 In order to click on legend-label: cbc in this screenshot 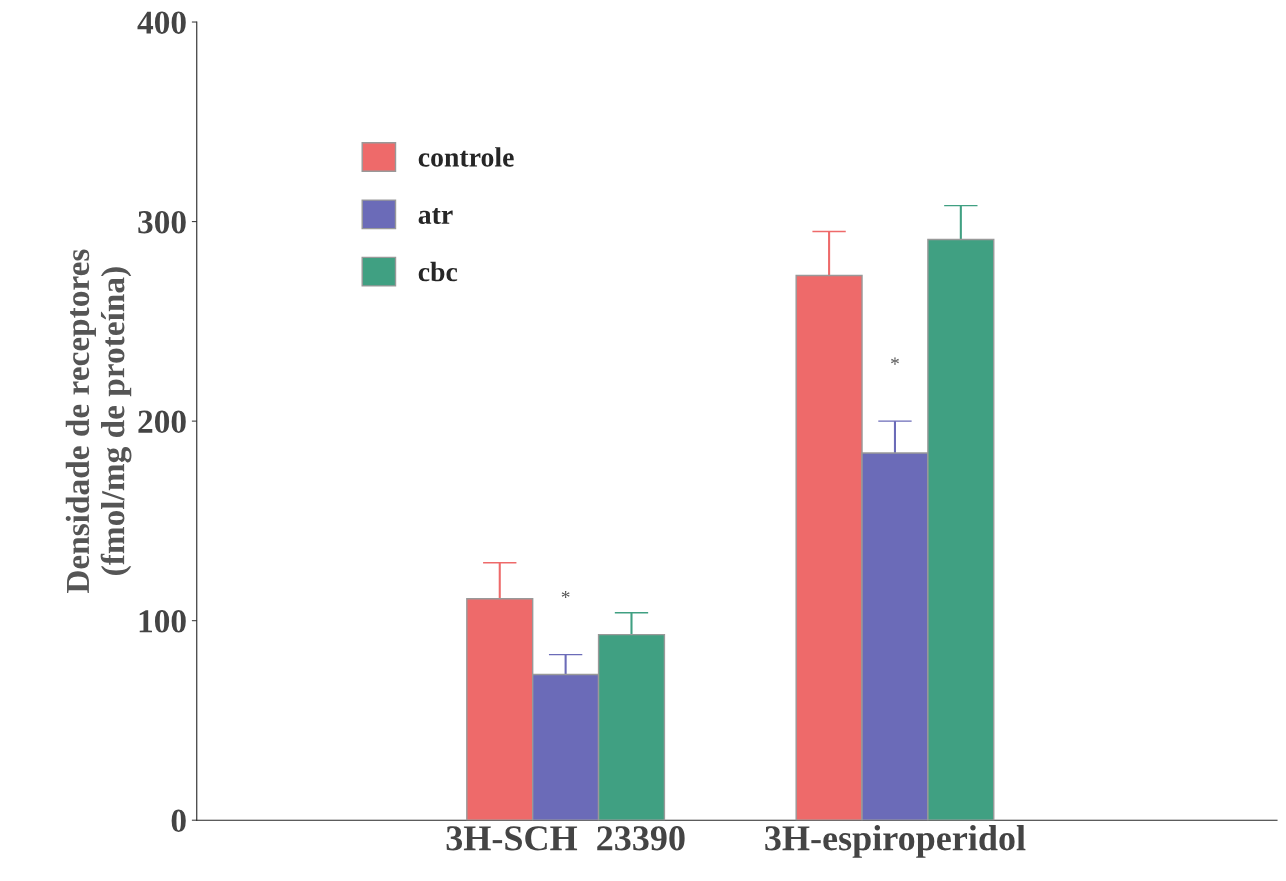, I will do `click(438, 271)`.